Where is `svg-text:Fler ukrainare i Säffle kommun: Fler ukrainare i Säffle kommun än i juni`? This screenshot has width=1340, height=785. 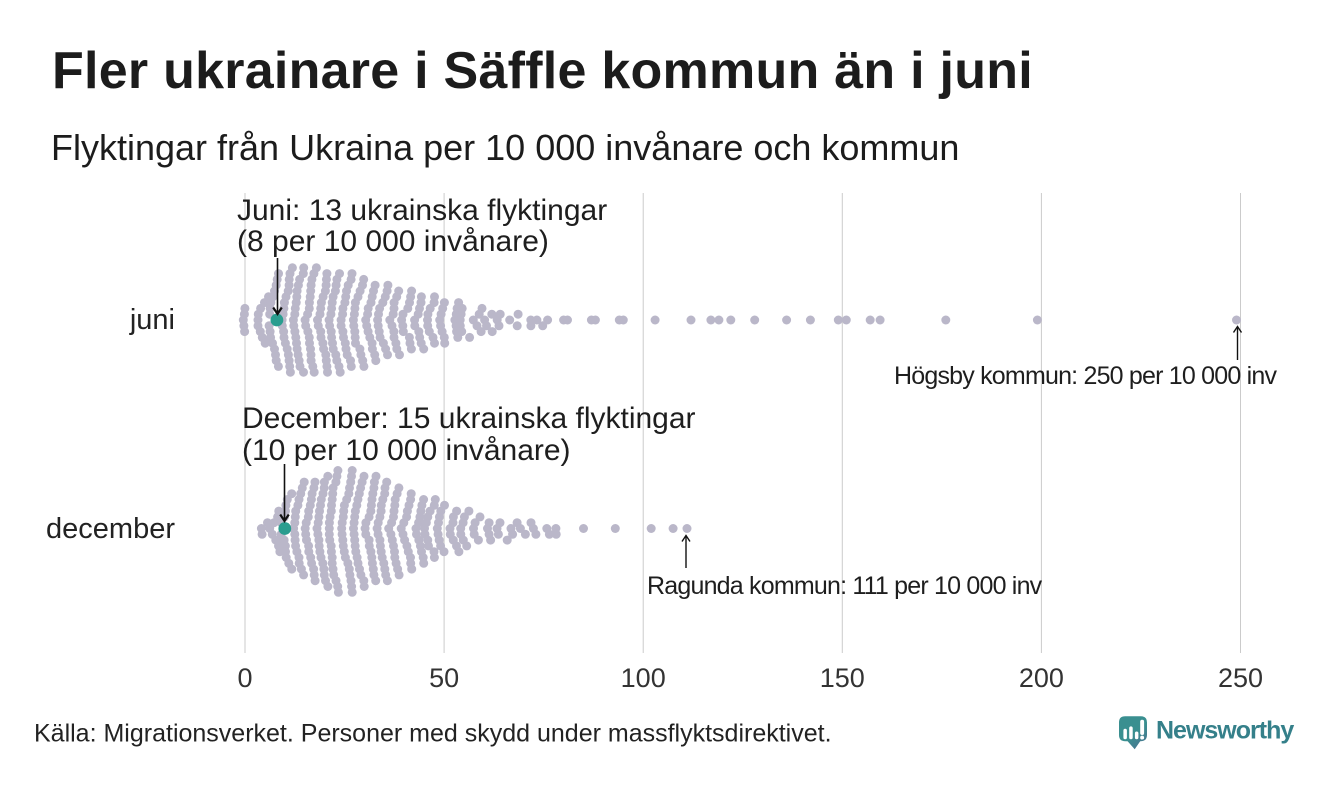 svg-text:Fler ukrainare i Säffle kommun: Fler ukrainare i Säffle kommun än i juni is located at coordinates (542, 71).